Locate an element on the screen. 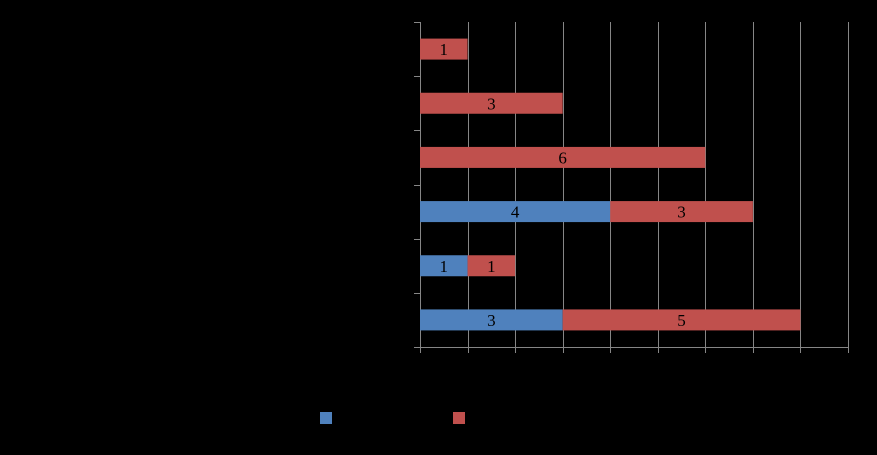 This screenshot has height=455, width=877. data-label: 4 is located at coordinates (515, 212).